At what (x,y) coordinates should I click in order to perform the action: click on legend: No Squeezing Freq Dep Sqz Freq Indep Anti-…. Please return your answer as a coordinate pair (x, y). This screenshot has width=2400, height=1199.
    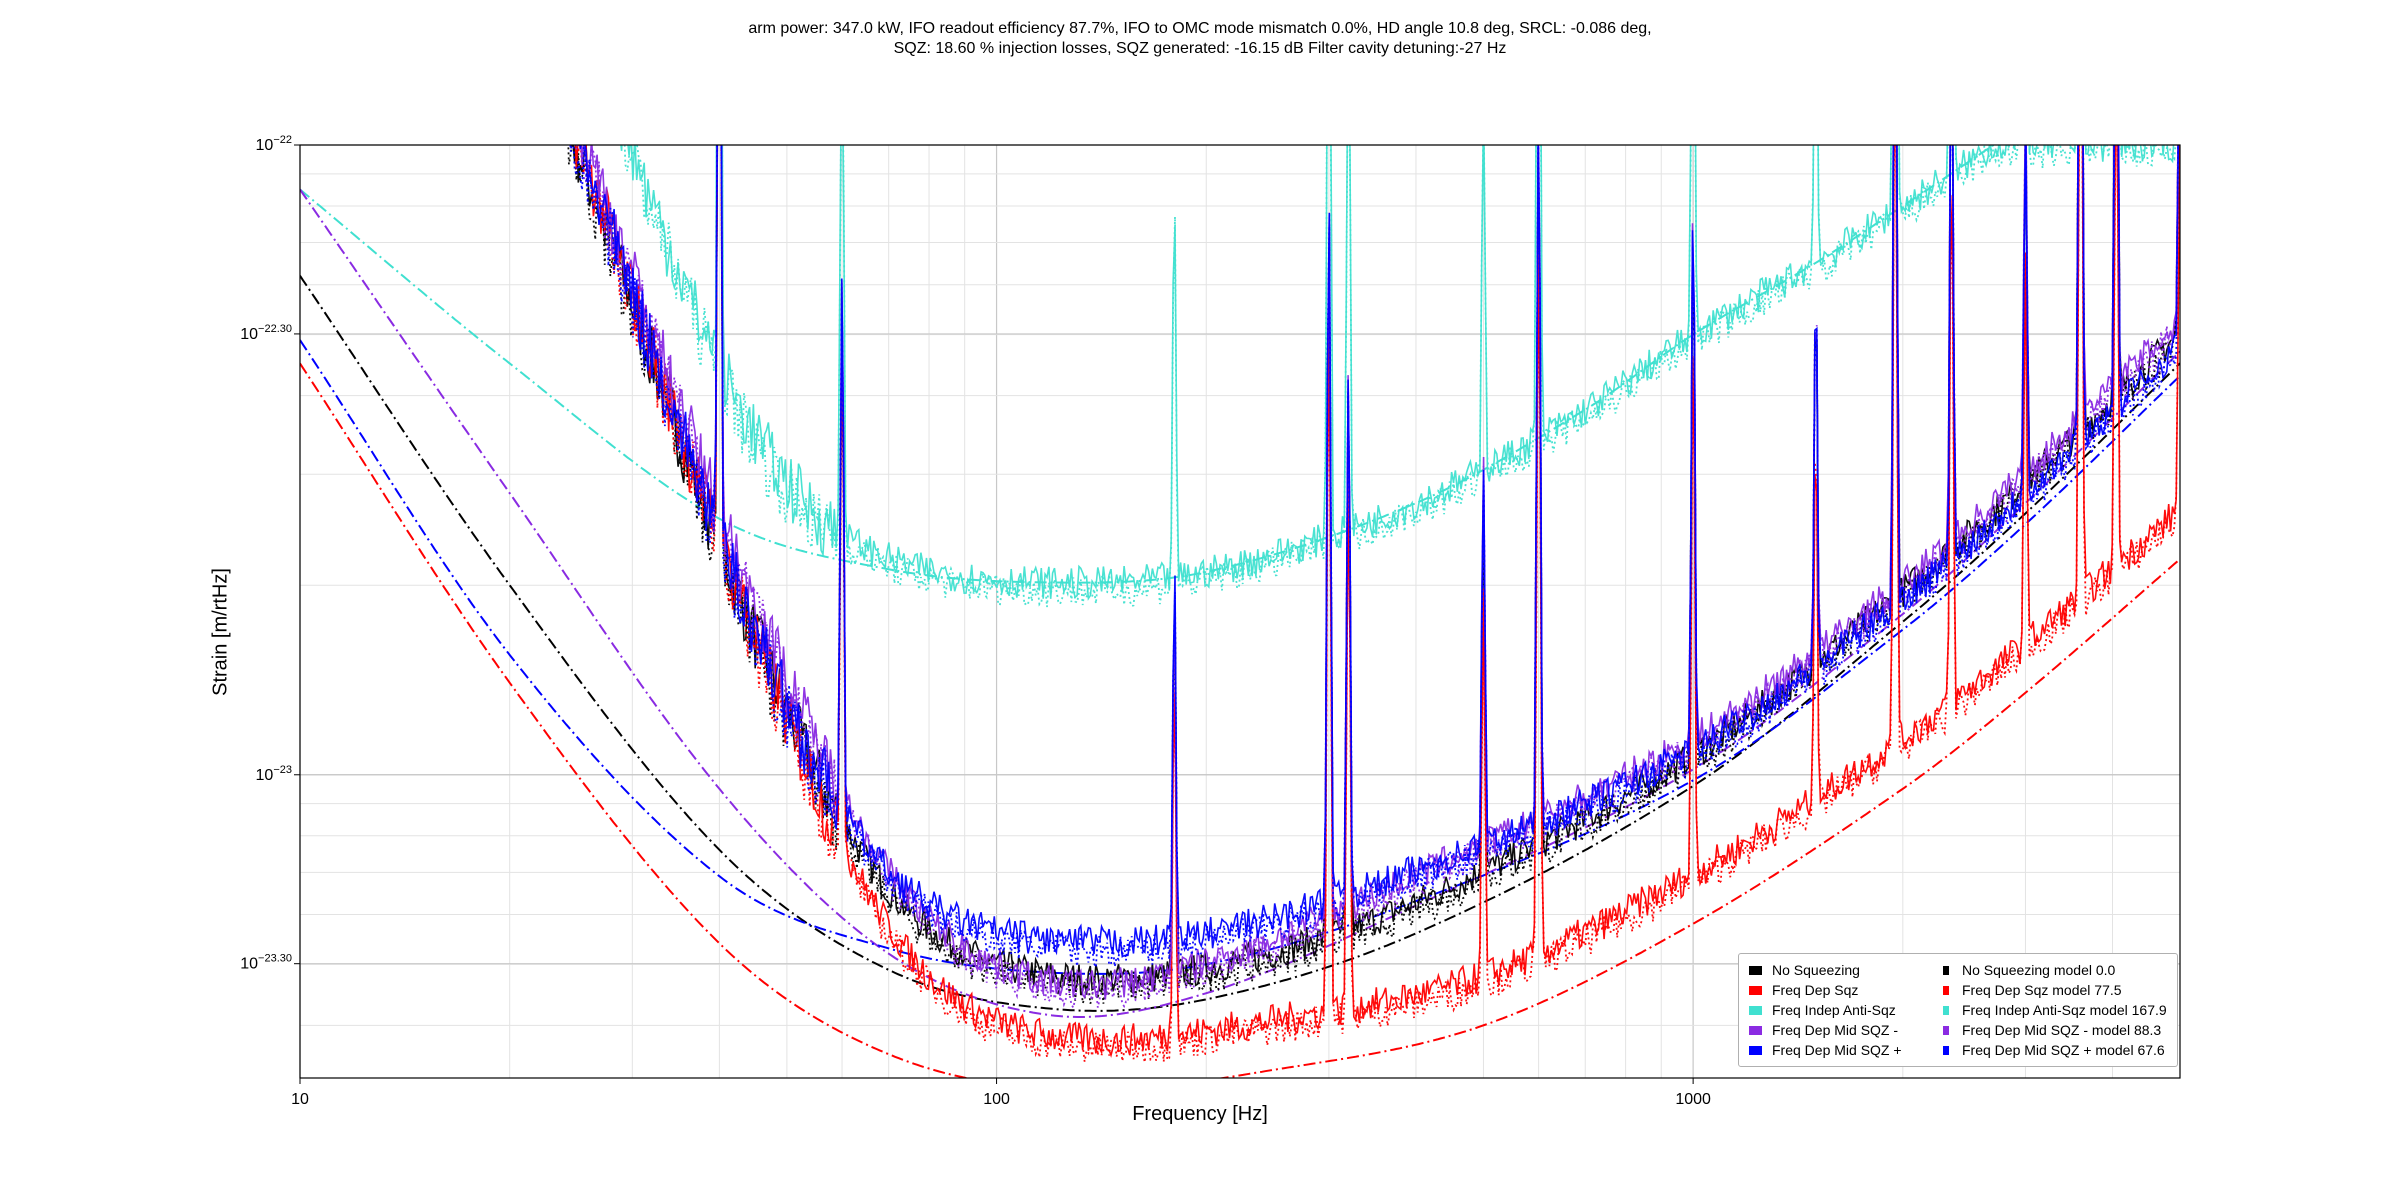
    Looking at the image, I should click on (1958, 1010).